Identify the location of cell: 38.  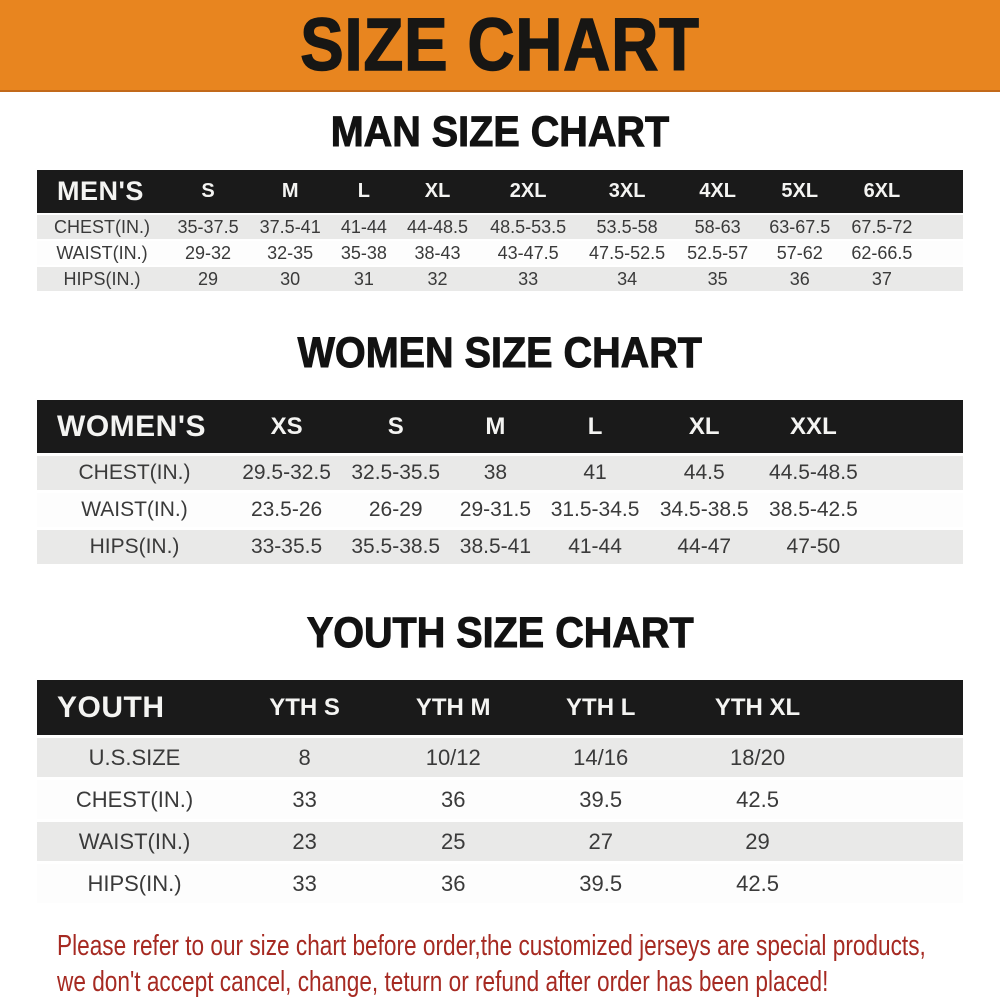
(495, 472).